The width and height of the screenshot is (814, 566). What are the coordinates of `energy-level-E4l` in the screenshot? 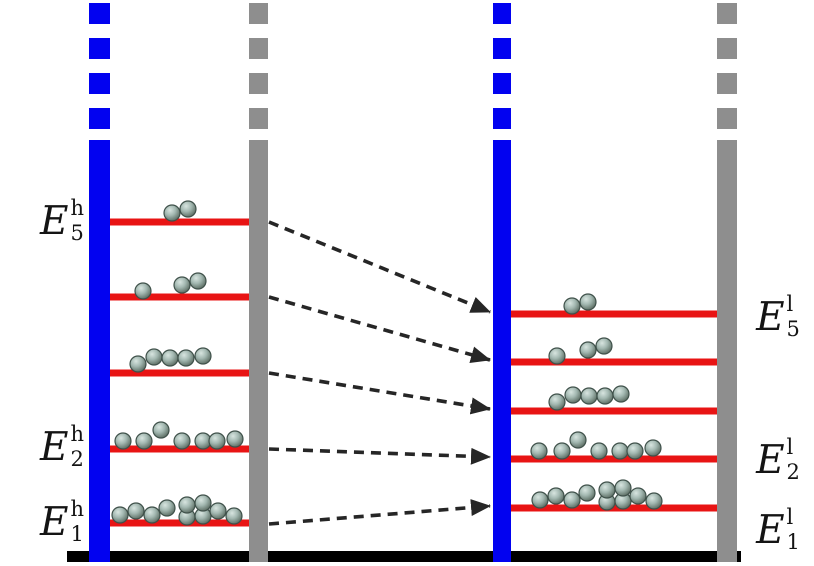 It's located at (614, 362).